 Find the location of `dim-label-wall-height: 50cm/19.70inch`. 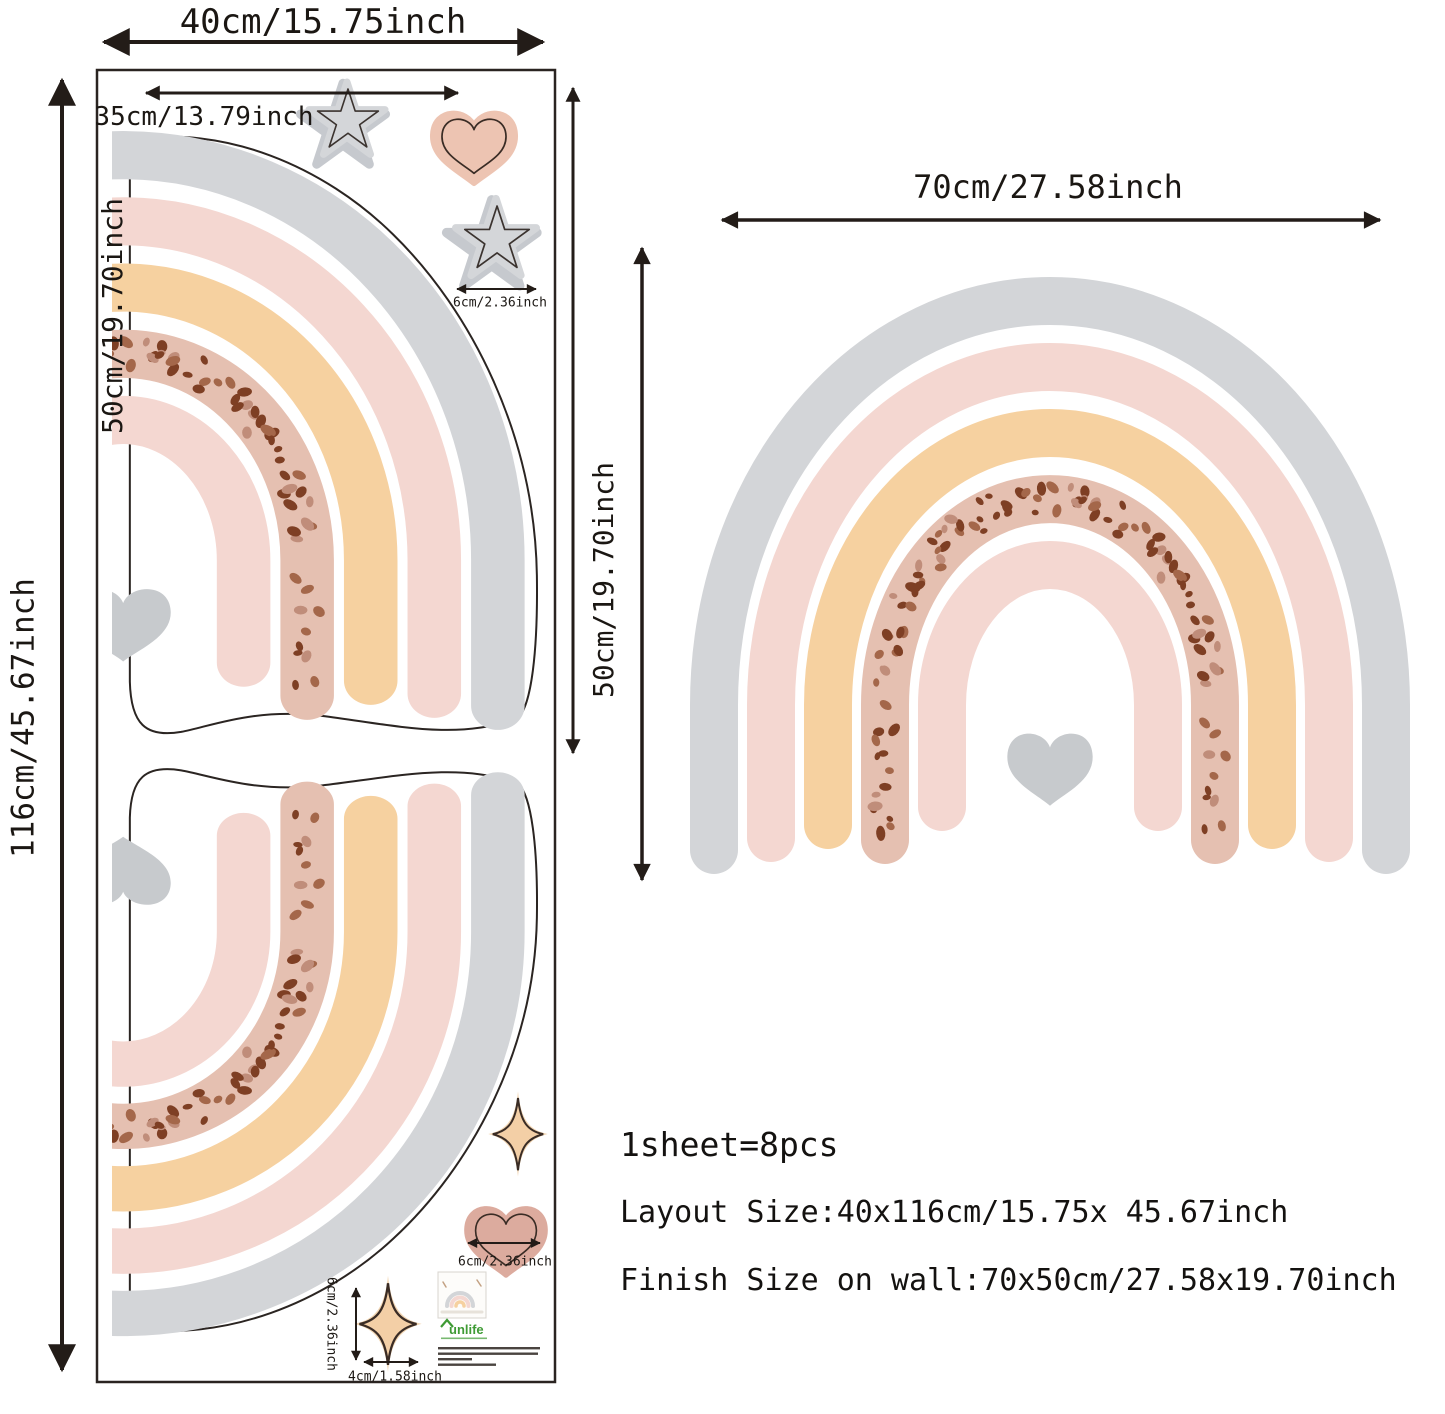

dim-label-wall-height: 50cm/19.70inch is located at coordinates (603, 580).